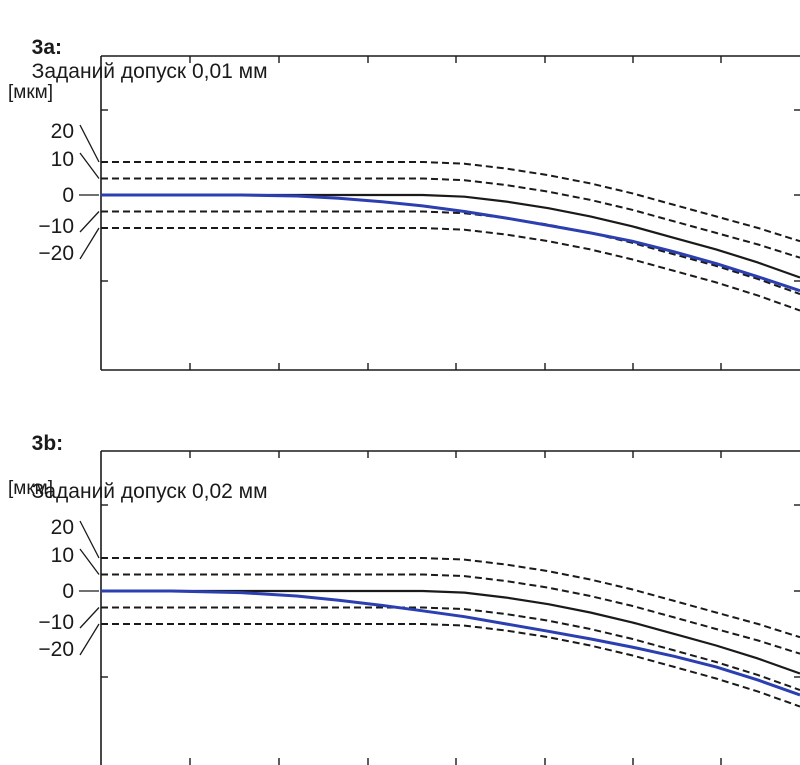 The height and width of the screenshot is (765, 800). What do you see at coordinates (47, 443) in the screenshot?
I see `panel-3b-prefix: 3b:` at bounding box center [47, 443].